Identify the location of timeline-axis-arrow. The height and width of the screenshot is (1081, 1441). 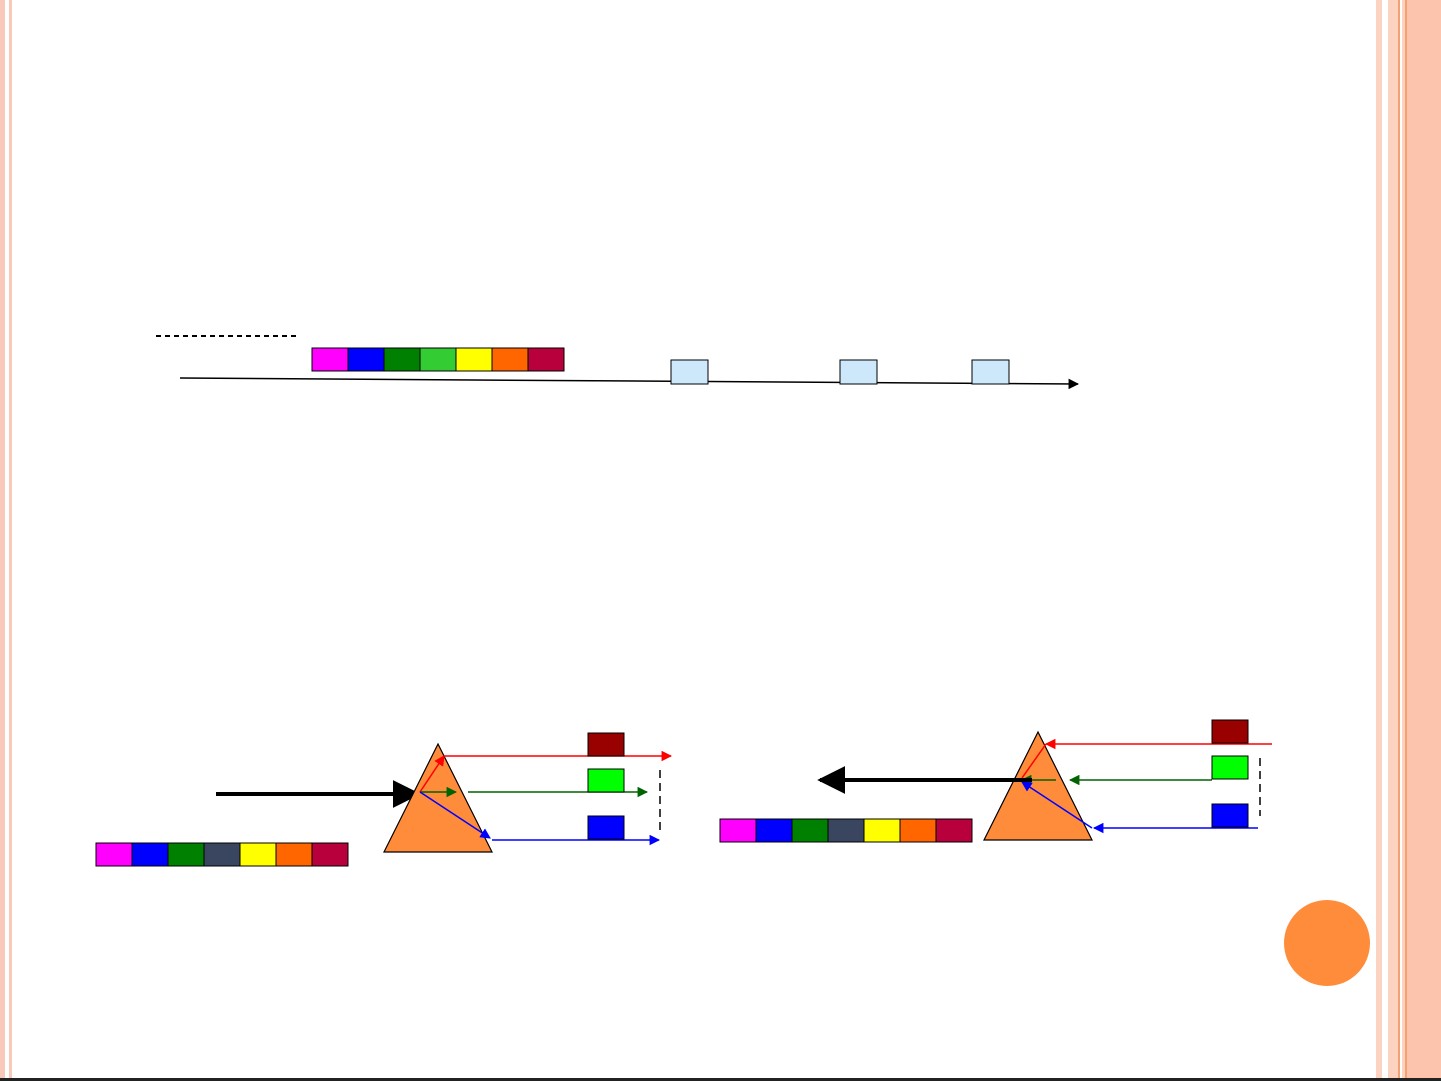
(629, 383).